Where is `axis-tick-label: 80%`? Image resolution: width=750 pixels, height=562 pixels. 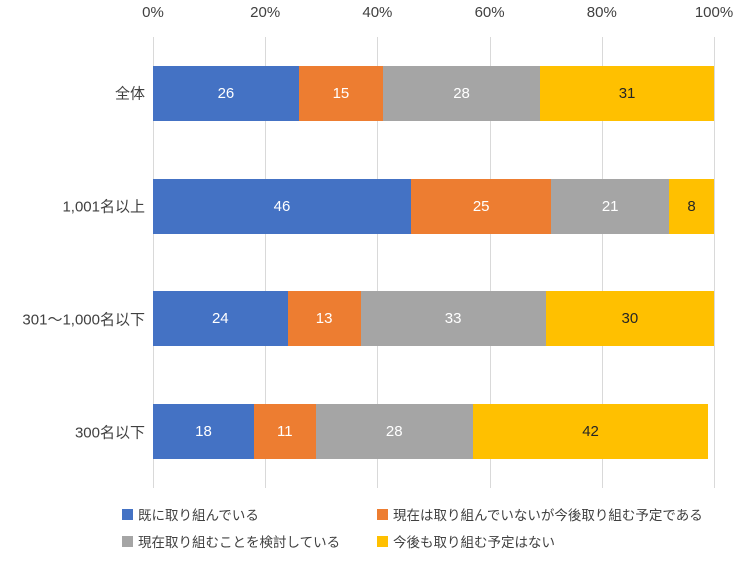
axis-tick-label: 80% is located at coordinates (601, 12).